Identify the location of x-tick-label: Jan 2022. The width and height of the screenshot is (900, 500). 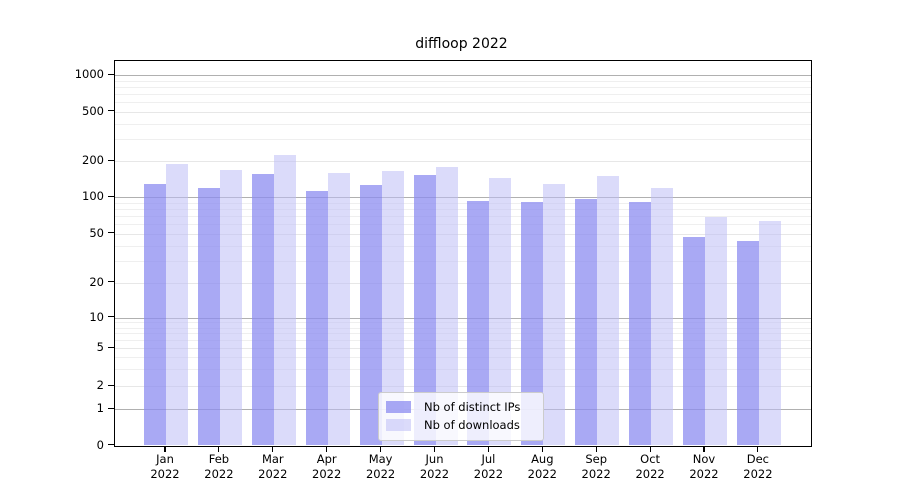
(165, 467).